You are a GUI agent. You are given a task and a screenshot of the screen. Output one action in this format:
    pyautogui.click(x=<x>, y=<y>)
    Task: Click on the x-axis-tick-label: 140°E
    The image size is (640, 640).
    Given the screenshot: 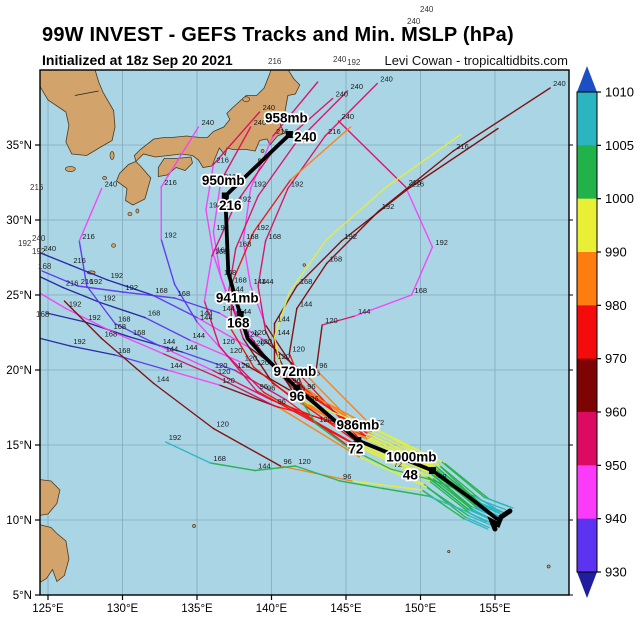 What is the action you would take?
    pyautogui.click(x=272, y=609)
    